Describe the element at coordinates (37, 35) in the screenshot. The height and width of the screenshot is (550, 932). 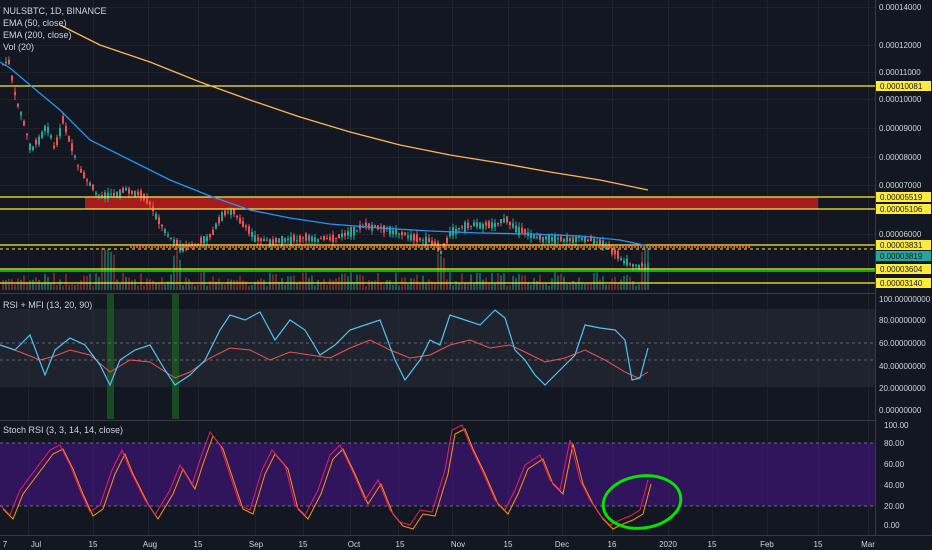
I see `legend-ema200: EMA (200, close)` at that location.